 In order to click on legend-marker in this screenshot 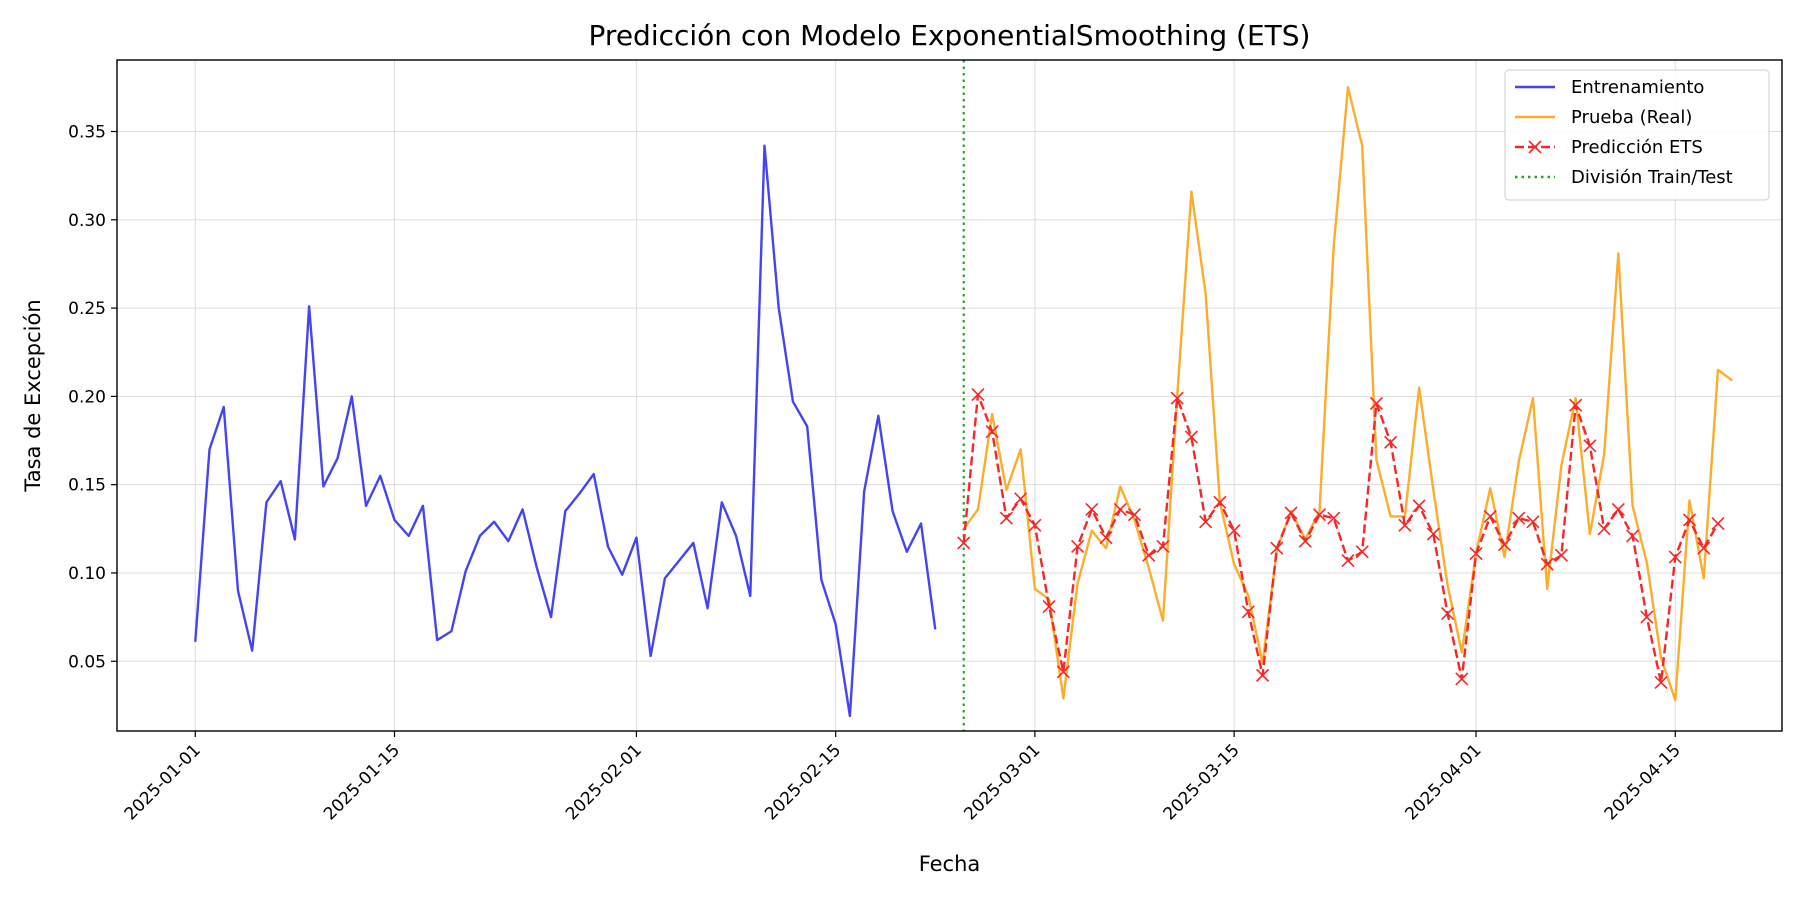, I will do `click(1535, 147)`.